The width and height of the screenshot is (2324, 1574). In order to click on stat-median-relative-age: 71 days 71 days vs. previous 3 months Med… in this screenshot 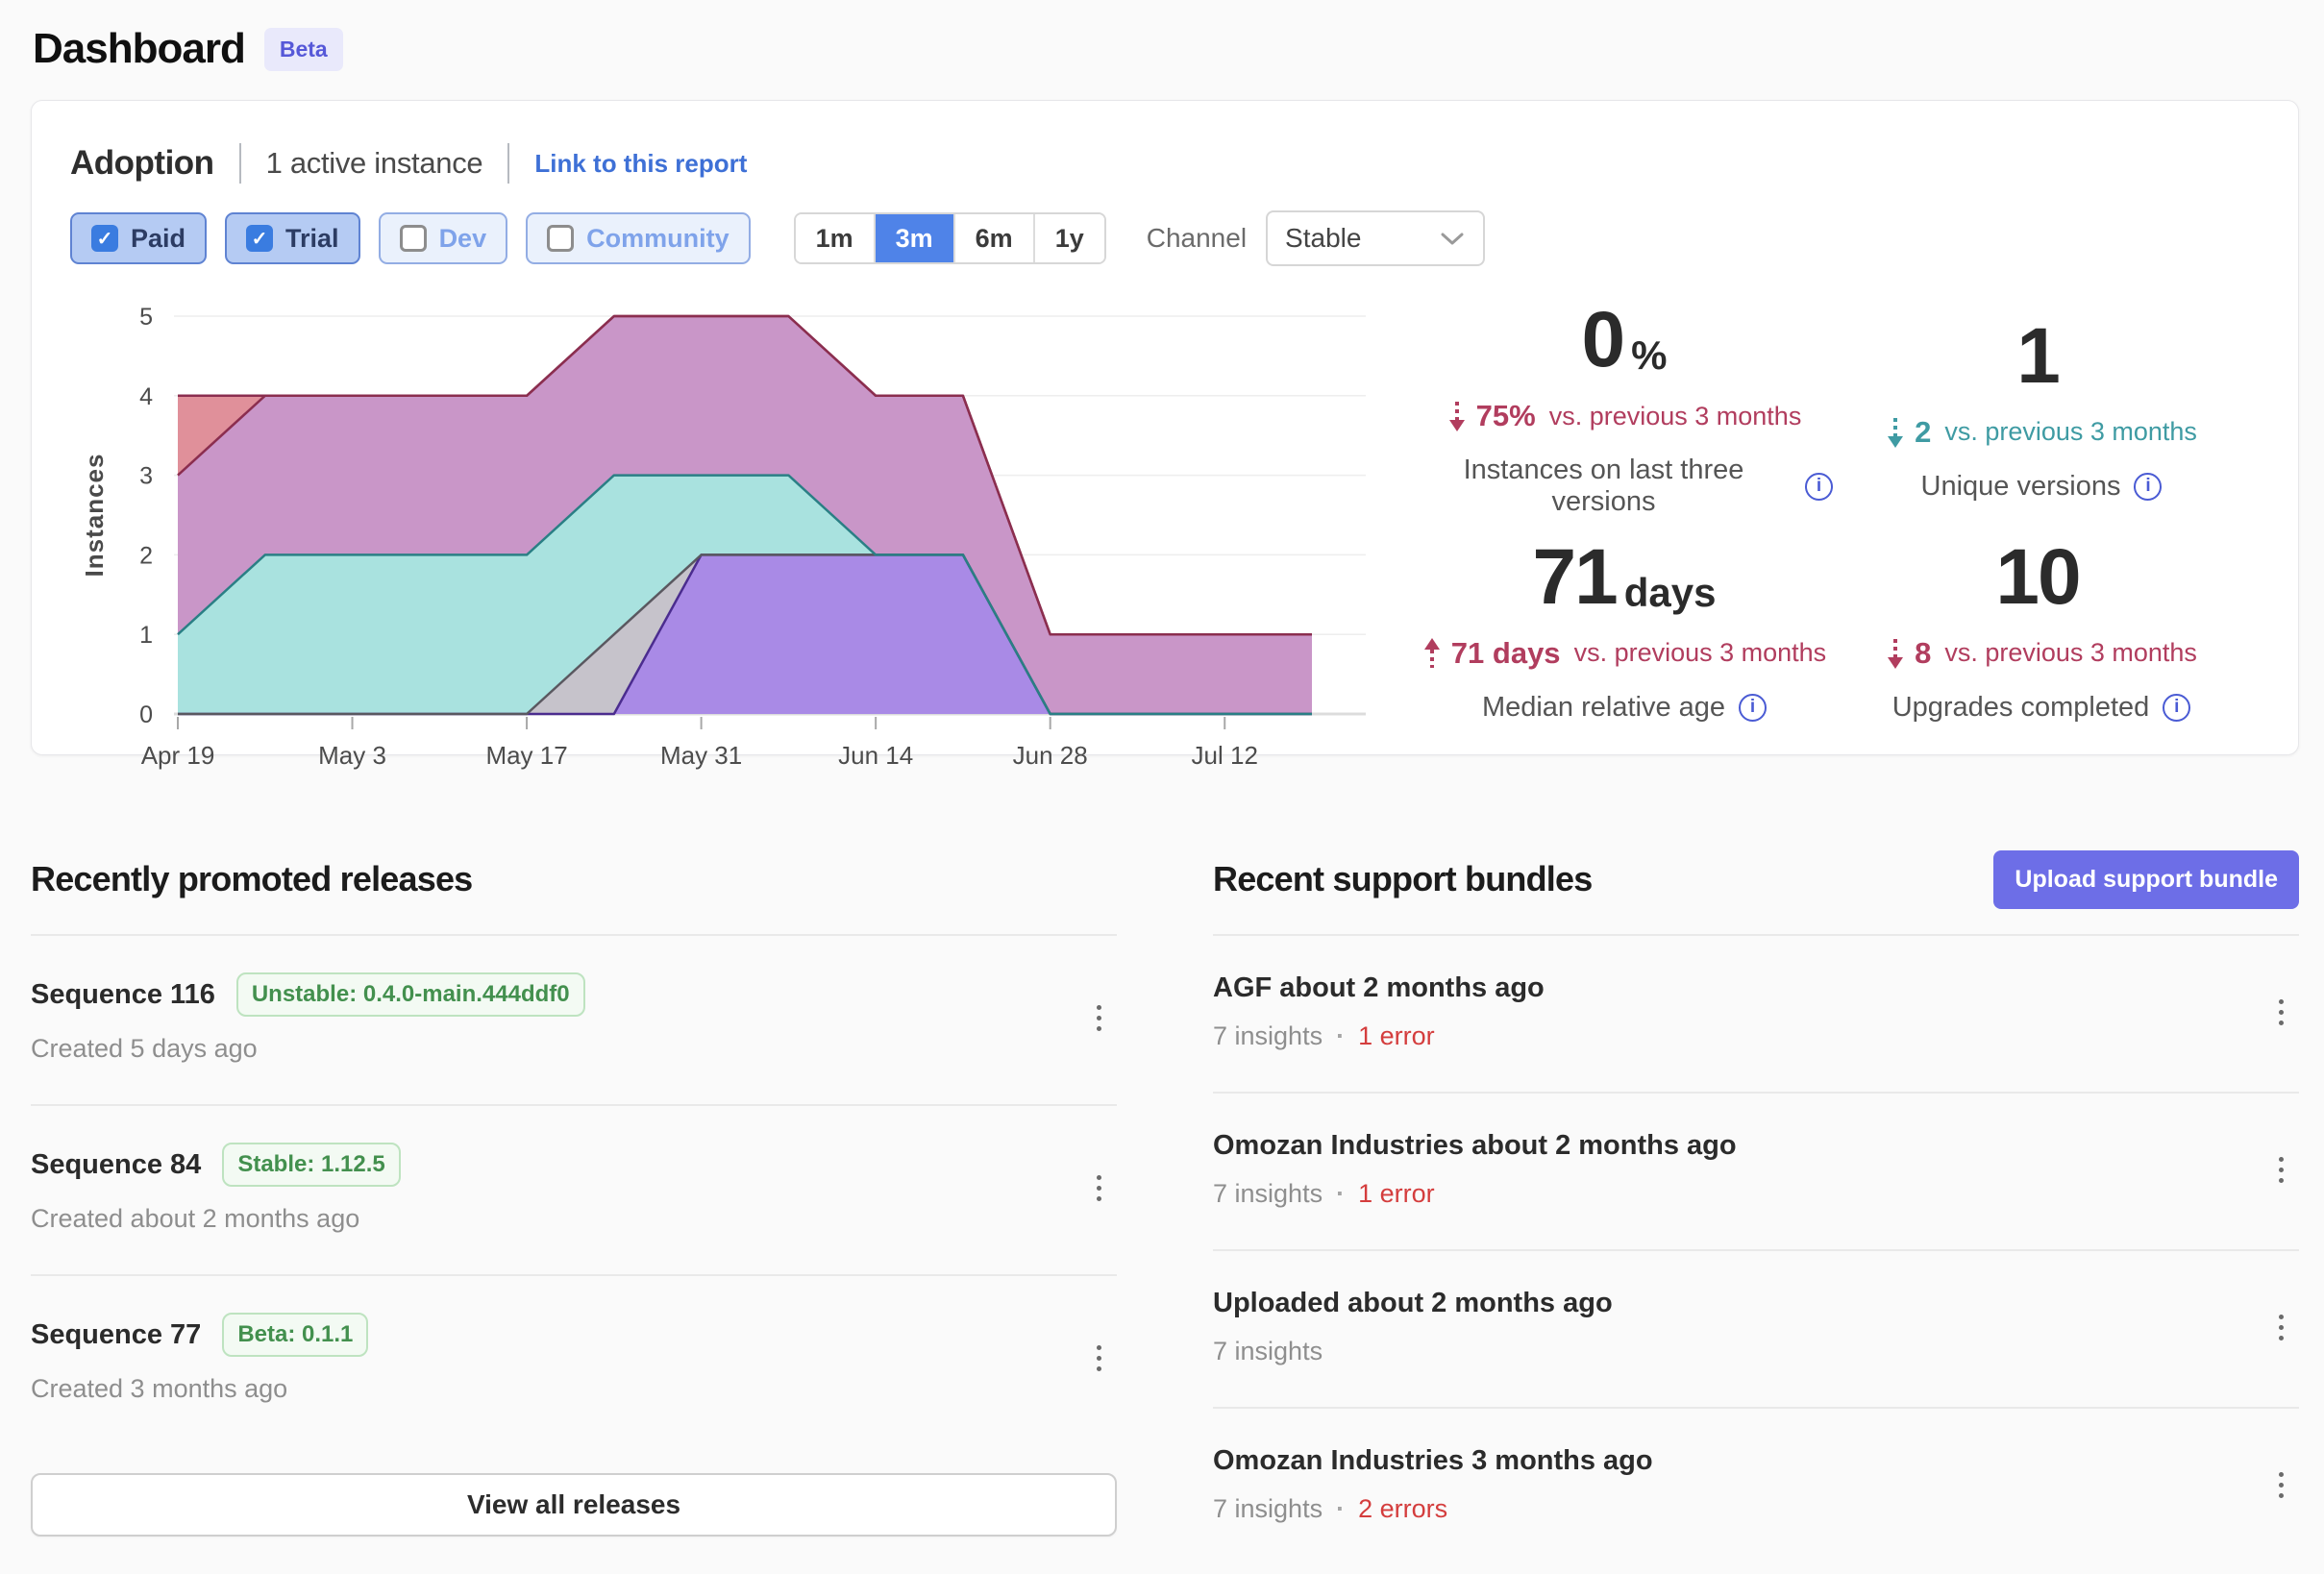, I will do `click(1624, 630)`.